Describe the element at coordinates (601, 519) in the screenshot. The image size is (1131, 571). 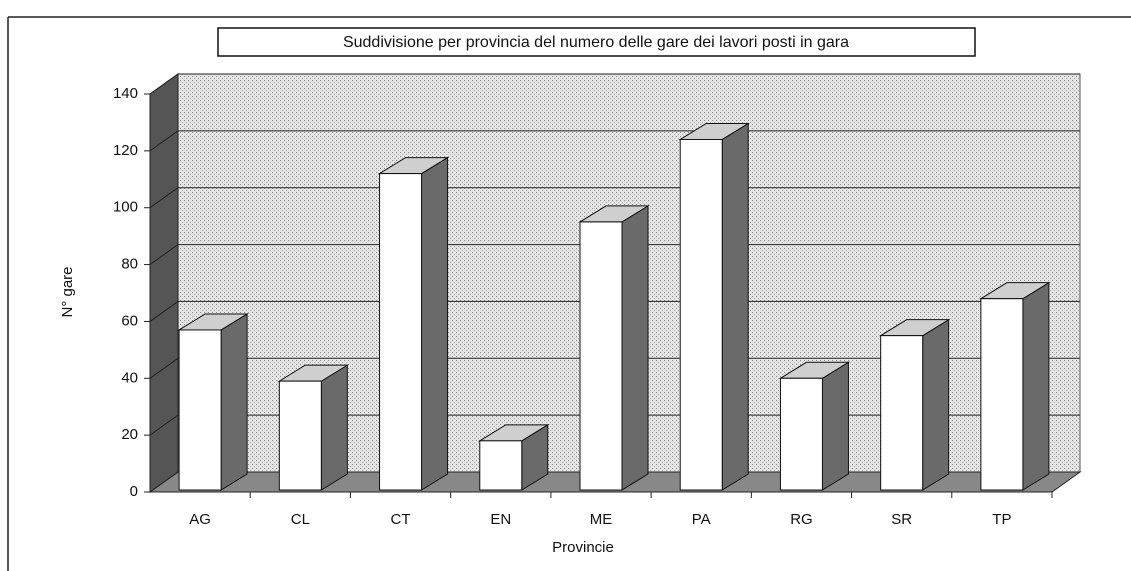
I see `x-tick-label: ME` at that location.